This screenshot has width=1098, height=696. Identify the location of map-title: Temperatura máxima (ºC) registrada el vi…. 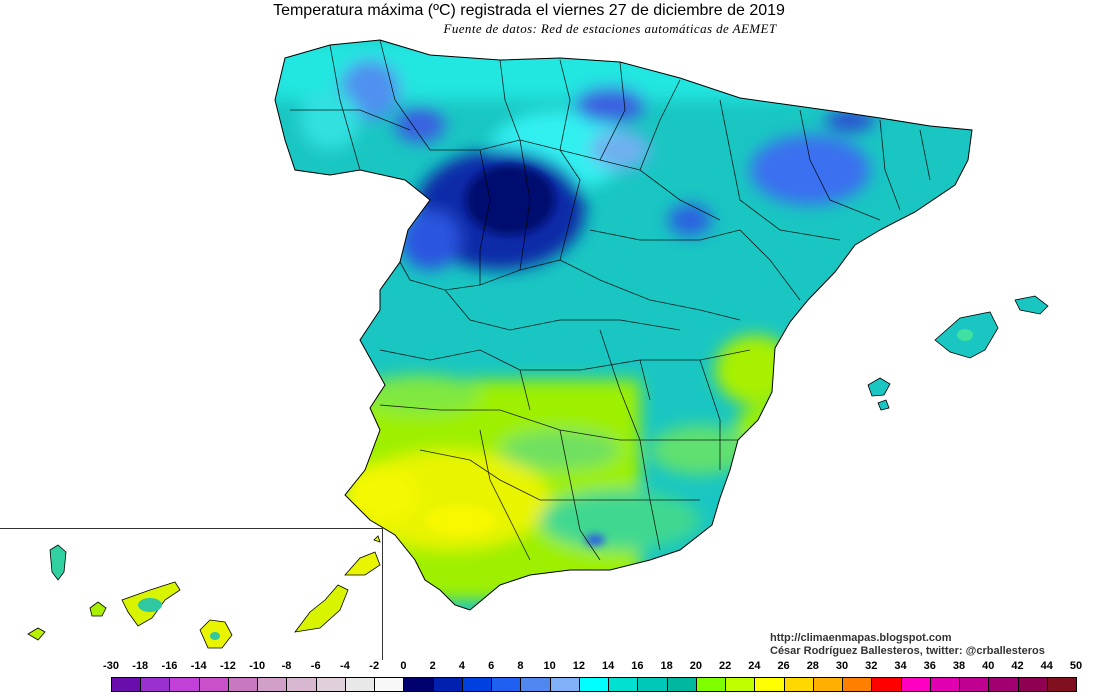
(529, 10).